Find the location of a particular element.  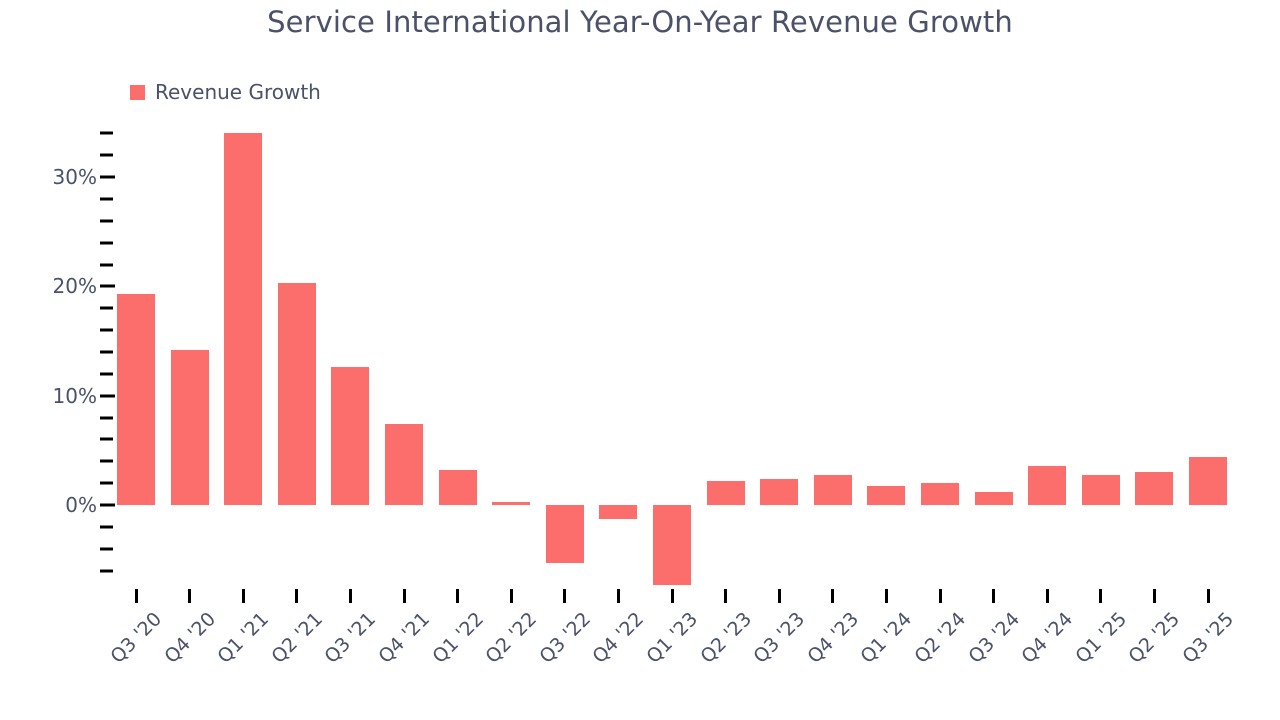

legend-swatch-revenue-growth is located at coordinates (137, 92).